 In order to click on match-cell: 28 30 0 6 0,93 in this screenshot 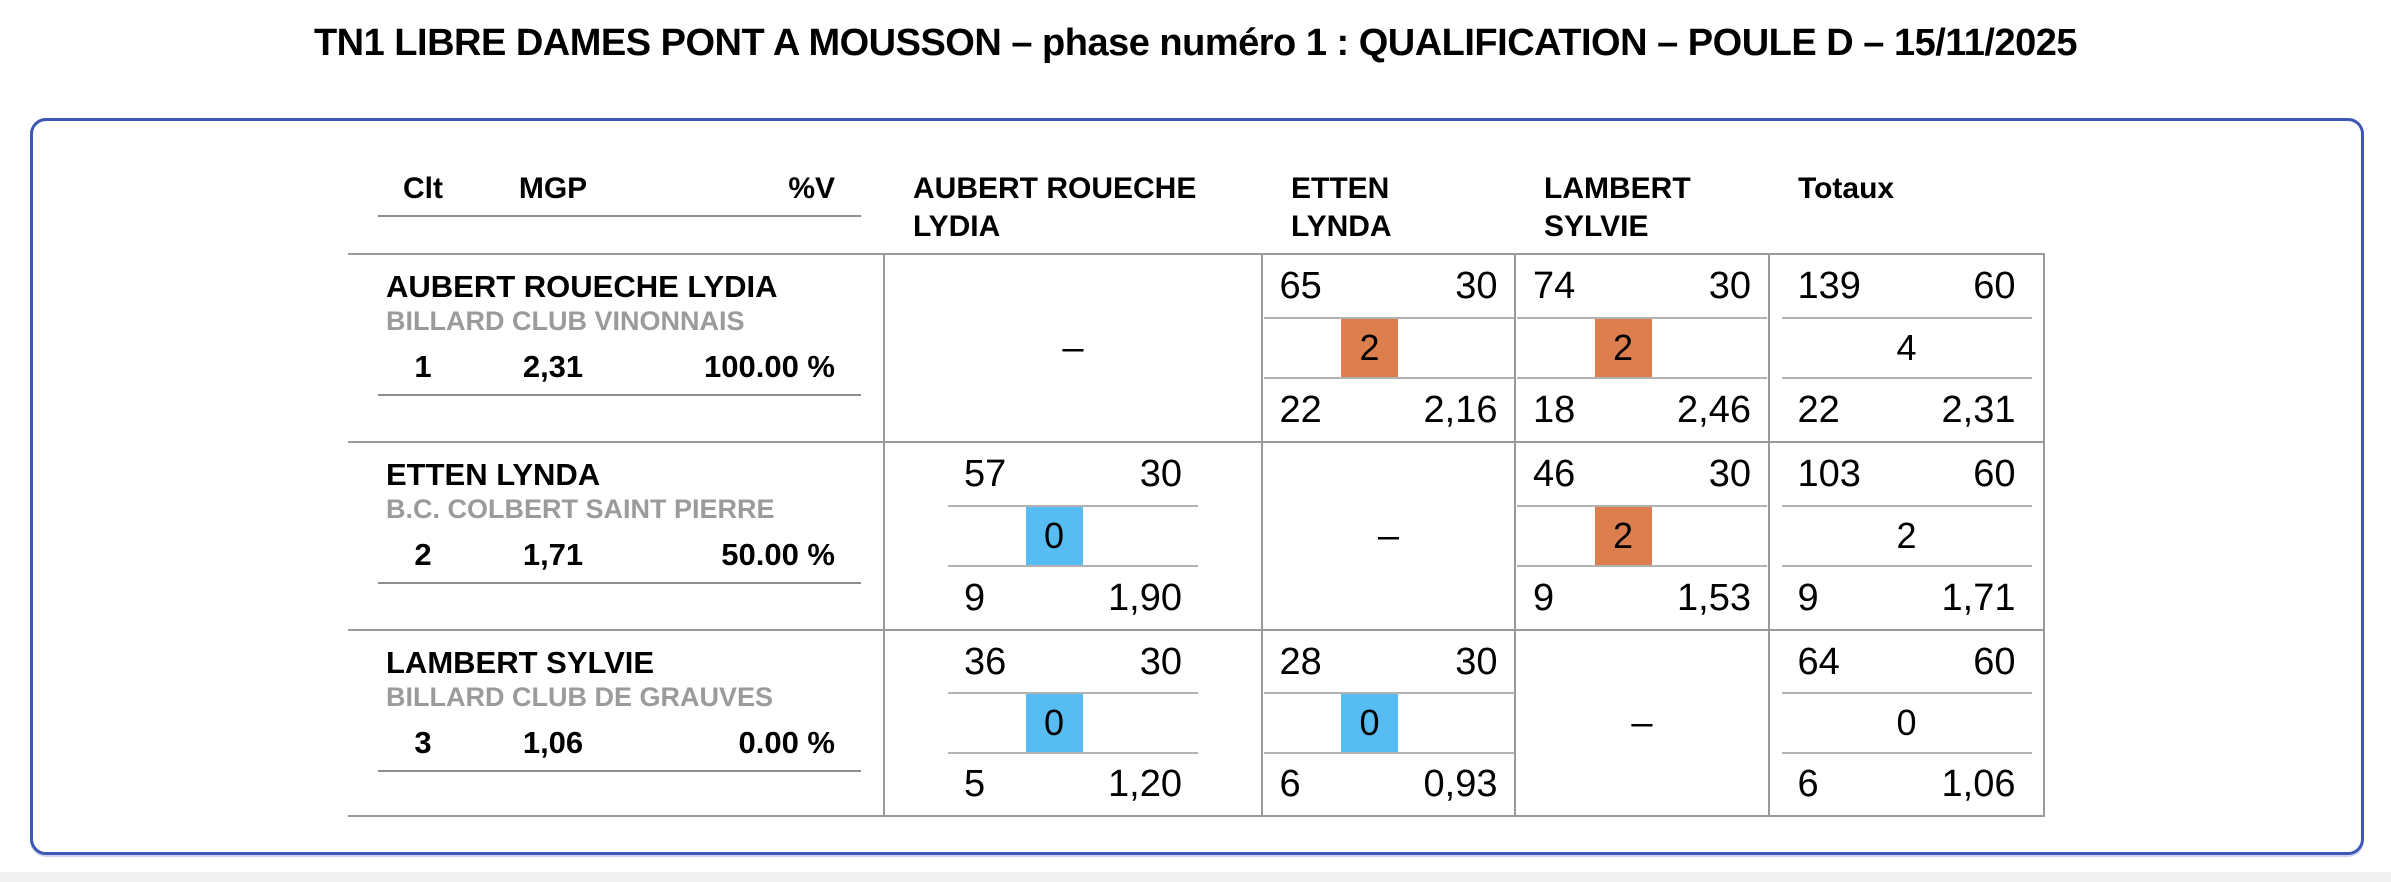, I will do `click(1387, 723)`.